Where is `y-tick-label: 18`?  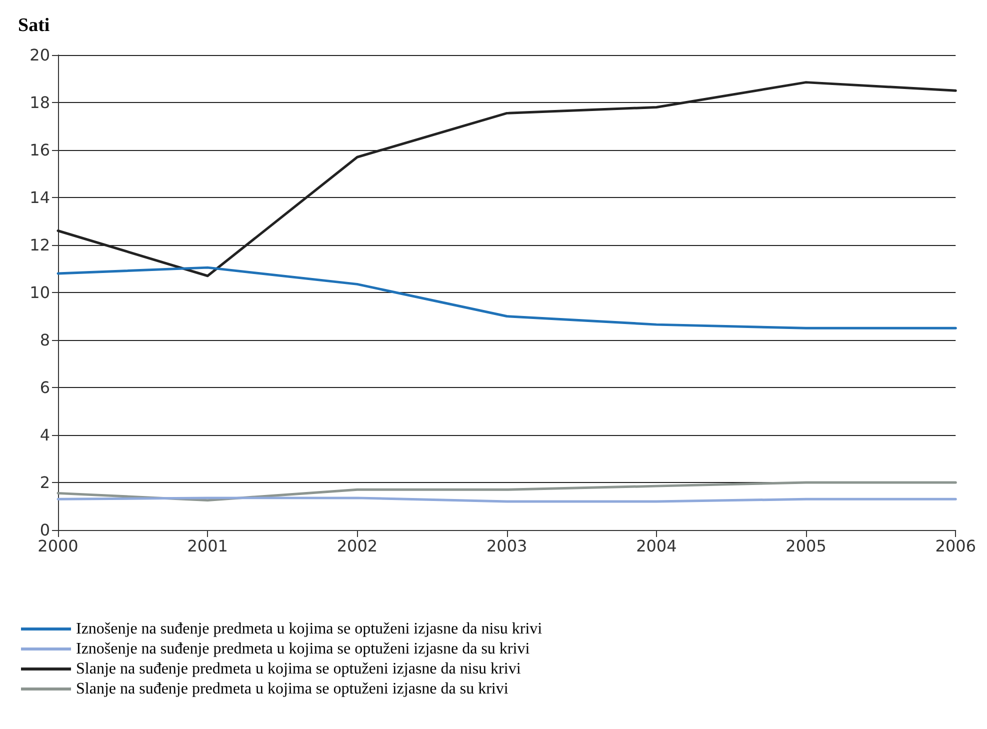
y-tick-label: 18 is located at coordinates (40, 102).